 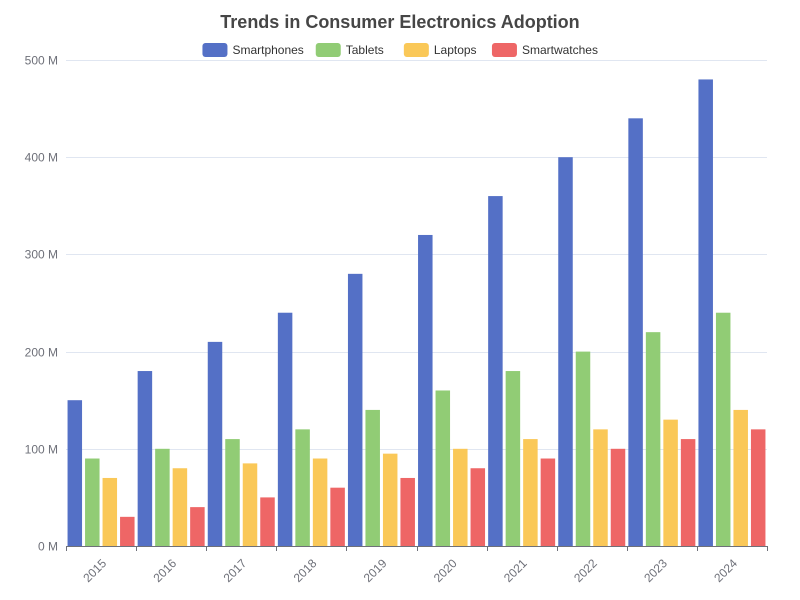 I want to click on bar-smartwatches-2022, so click(x=618, y=497).